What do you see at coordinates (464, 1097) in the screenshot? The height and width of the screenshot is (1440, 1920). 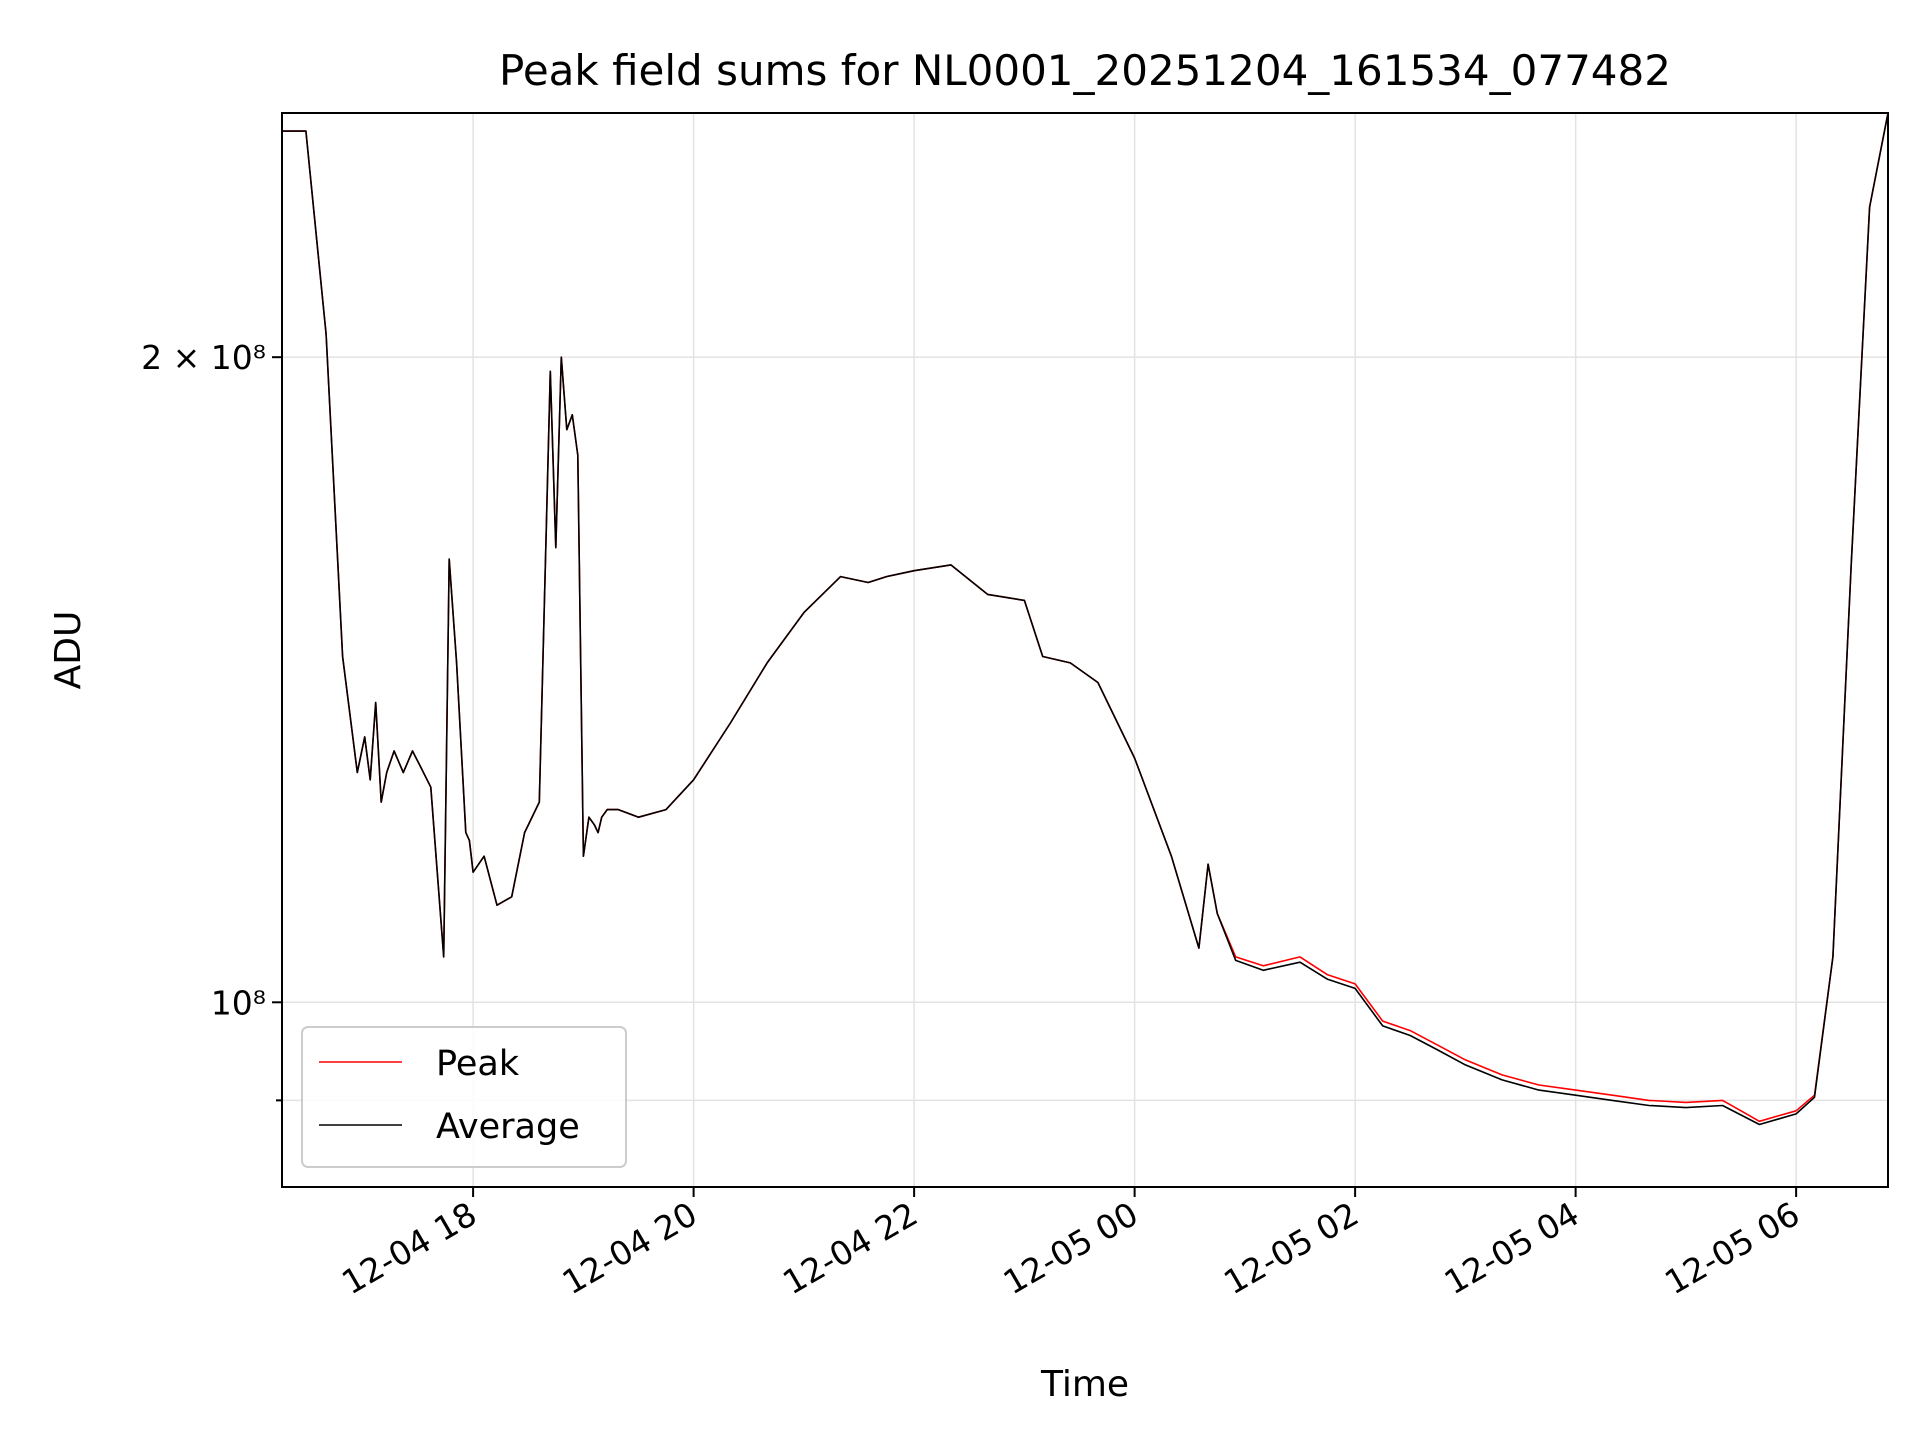 I see `legend: Peak Average` at bounding box center [464, 1097].